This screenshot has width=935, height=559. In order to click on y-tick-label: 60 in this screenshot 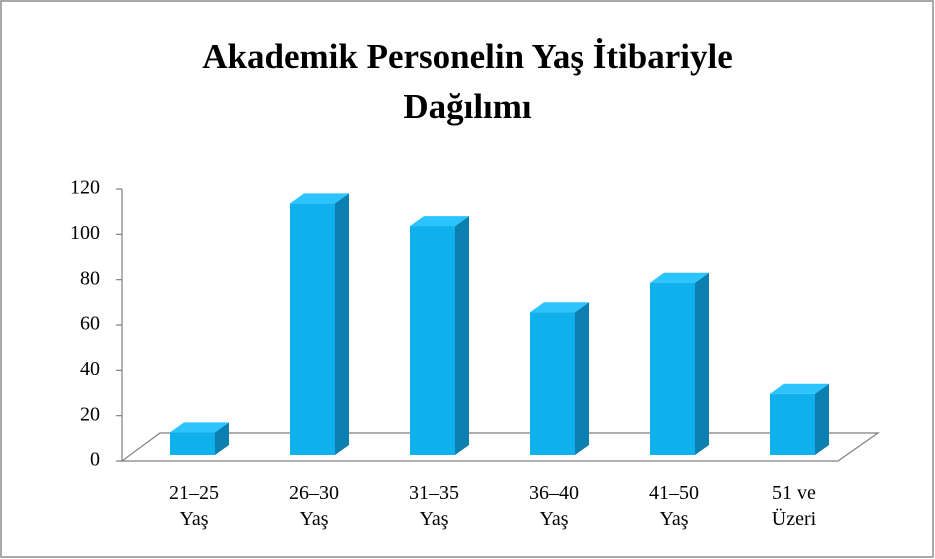, I will do `click(90, 324)`.